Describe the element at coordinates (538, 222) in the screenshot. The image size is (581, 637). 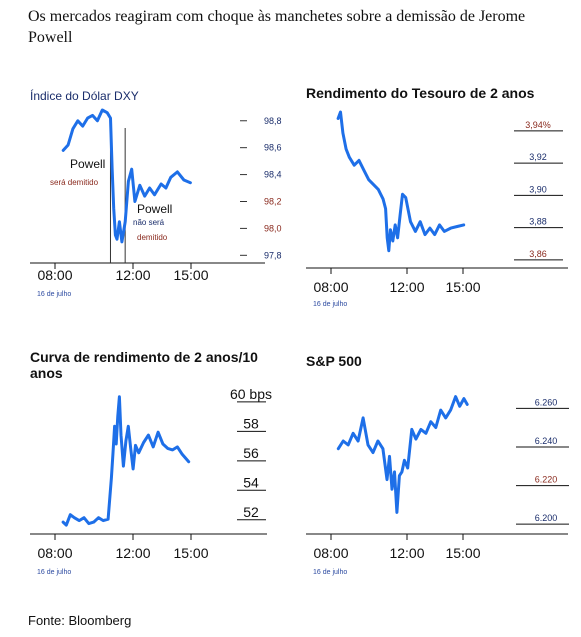
I see `y-tick-label: 3,88` at that location.